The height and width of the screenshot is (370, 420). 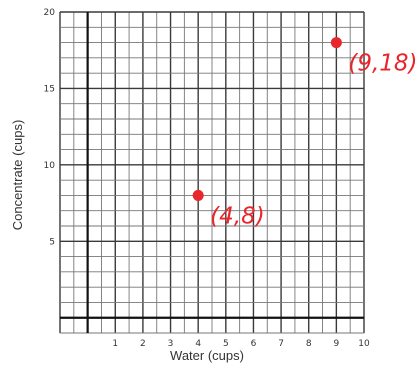 I want to click on x-tick-label: 2, so click(x=143, y=344).